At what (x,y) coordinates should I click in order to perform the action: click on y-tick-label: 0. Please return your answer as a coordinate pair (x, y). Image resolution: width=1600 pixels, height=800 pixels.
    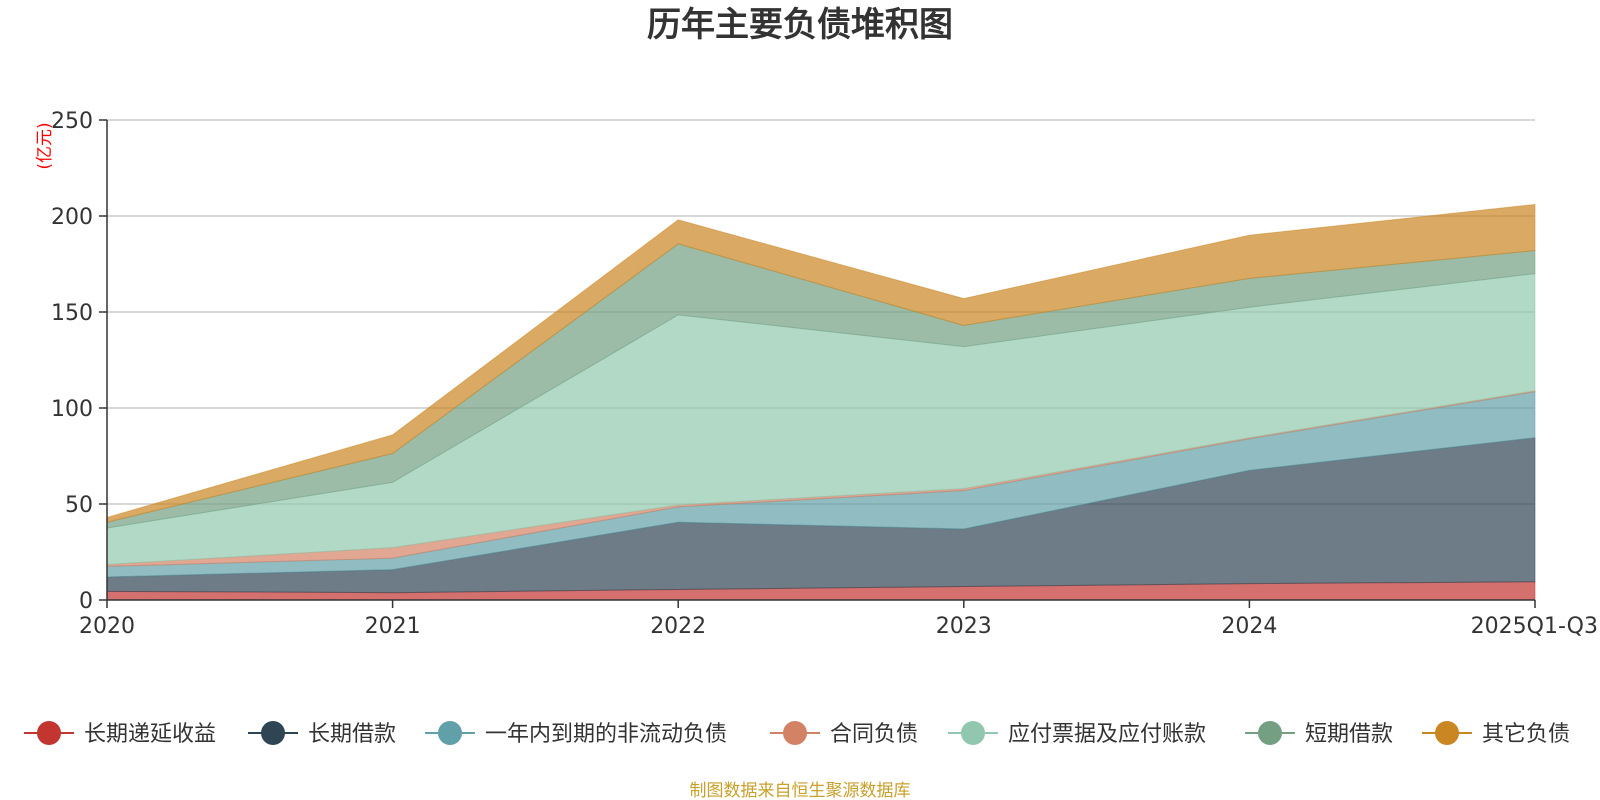
    Looking at the image, I should click on (86, 601).